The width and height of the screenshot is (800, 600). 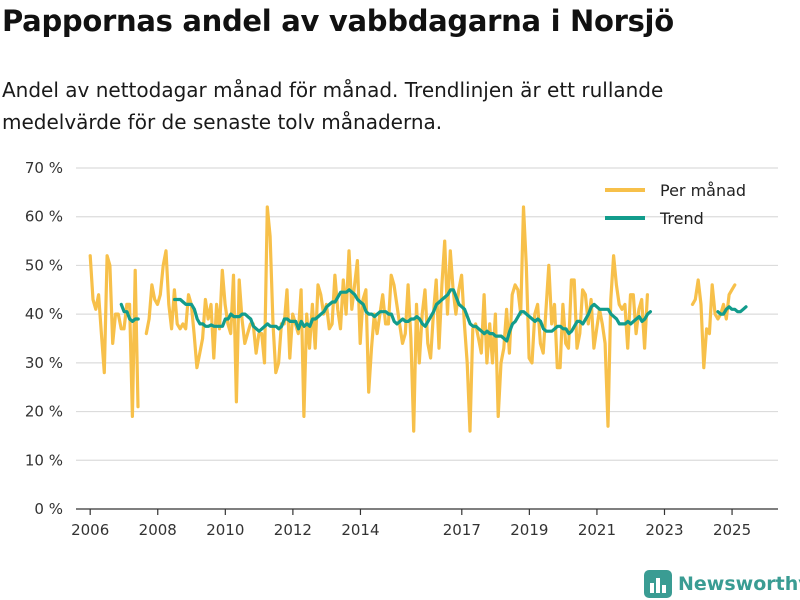 I want to click on y-tick-label: 0 %, so click(x=48, y=509).